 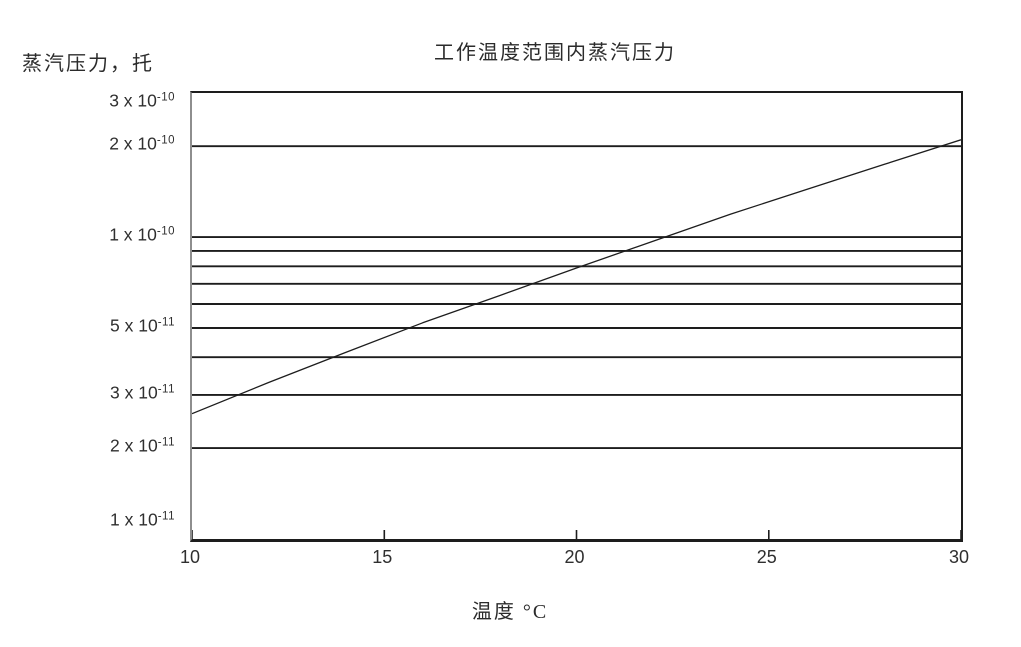 I want to click on y-tick-label: 5 x 10⁻¹¹, so click(x=142, y=325).